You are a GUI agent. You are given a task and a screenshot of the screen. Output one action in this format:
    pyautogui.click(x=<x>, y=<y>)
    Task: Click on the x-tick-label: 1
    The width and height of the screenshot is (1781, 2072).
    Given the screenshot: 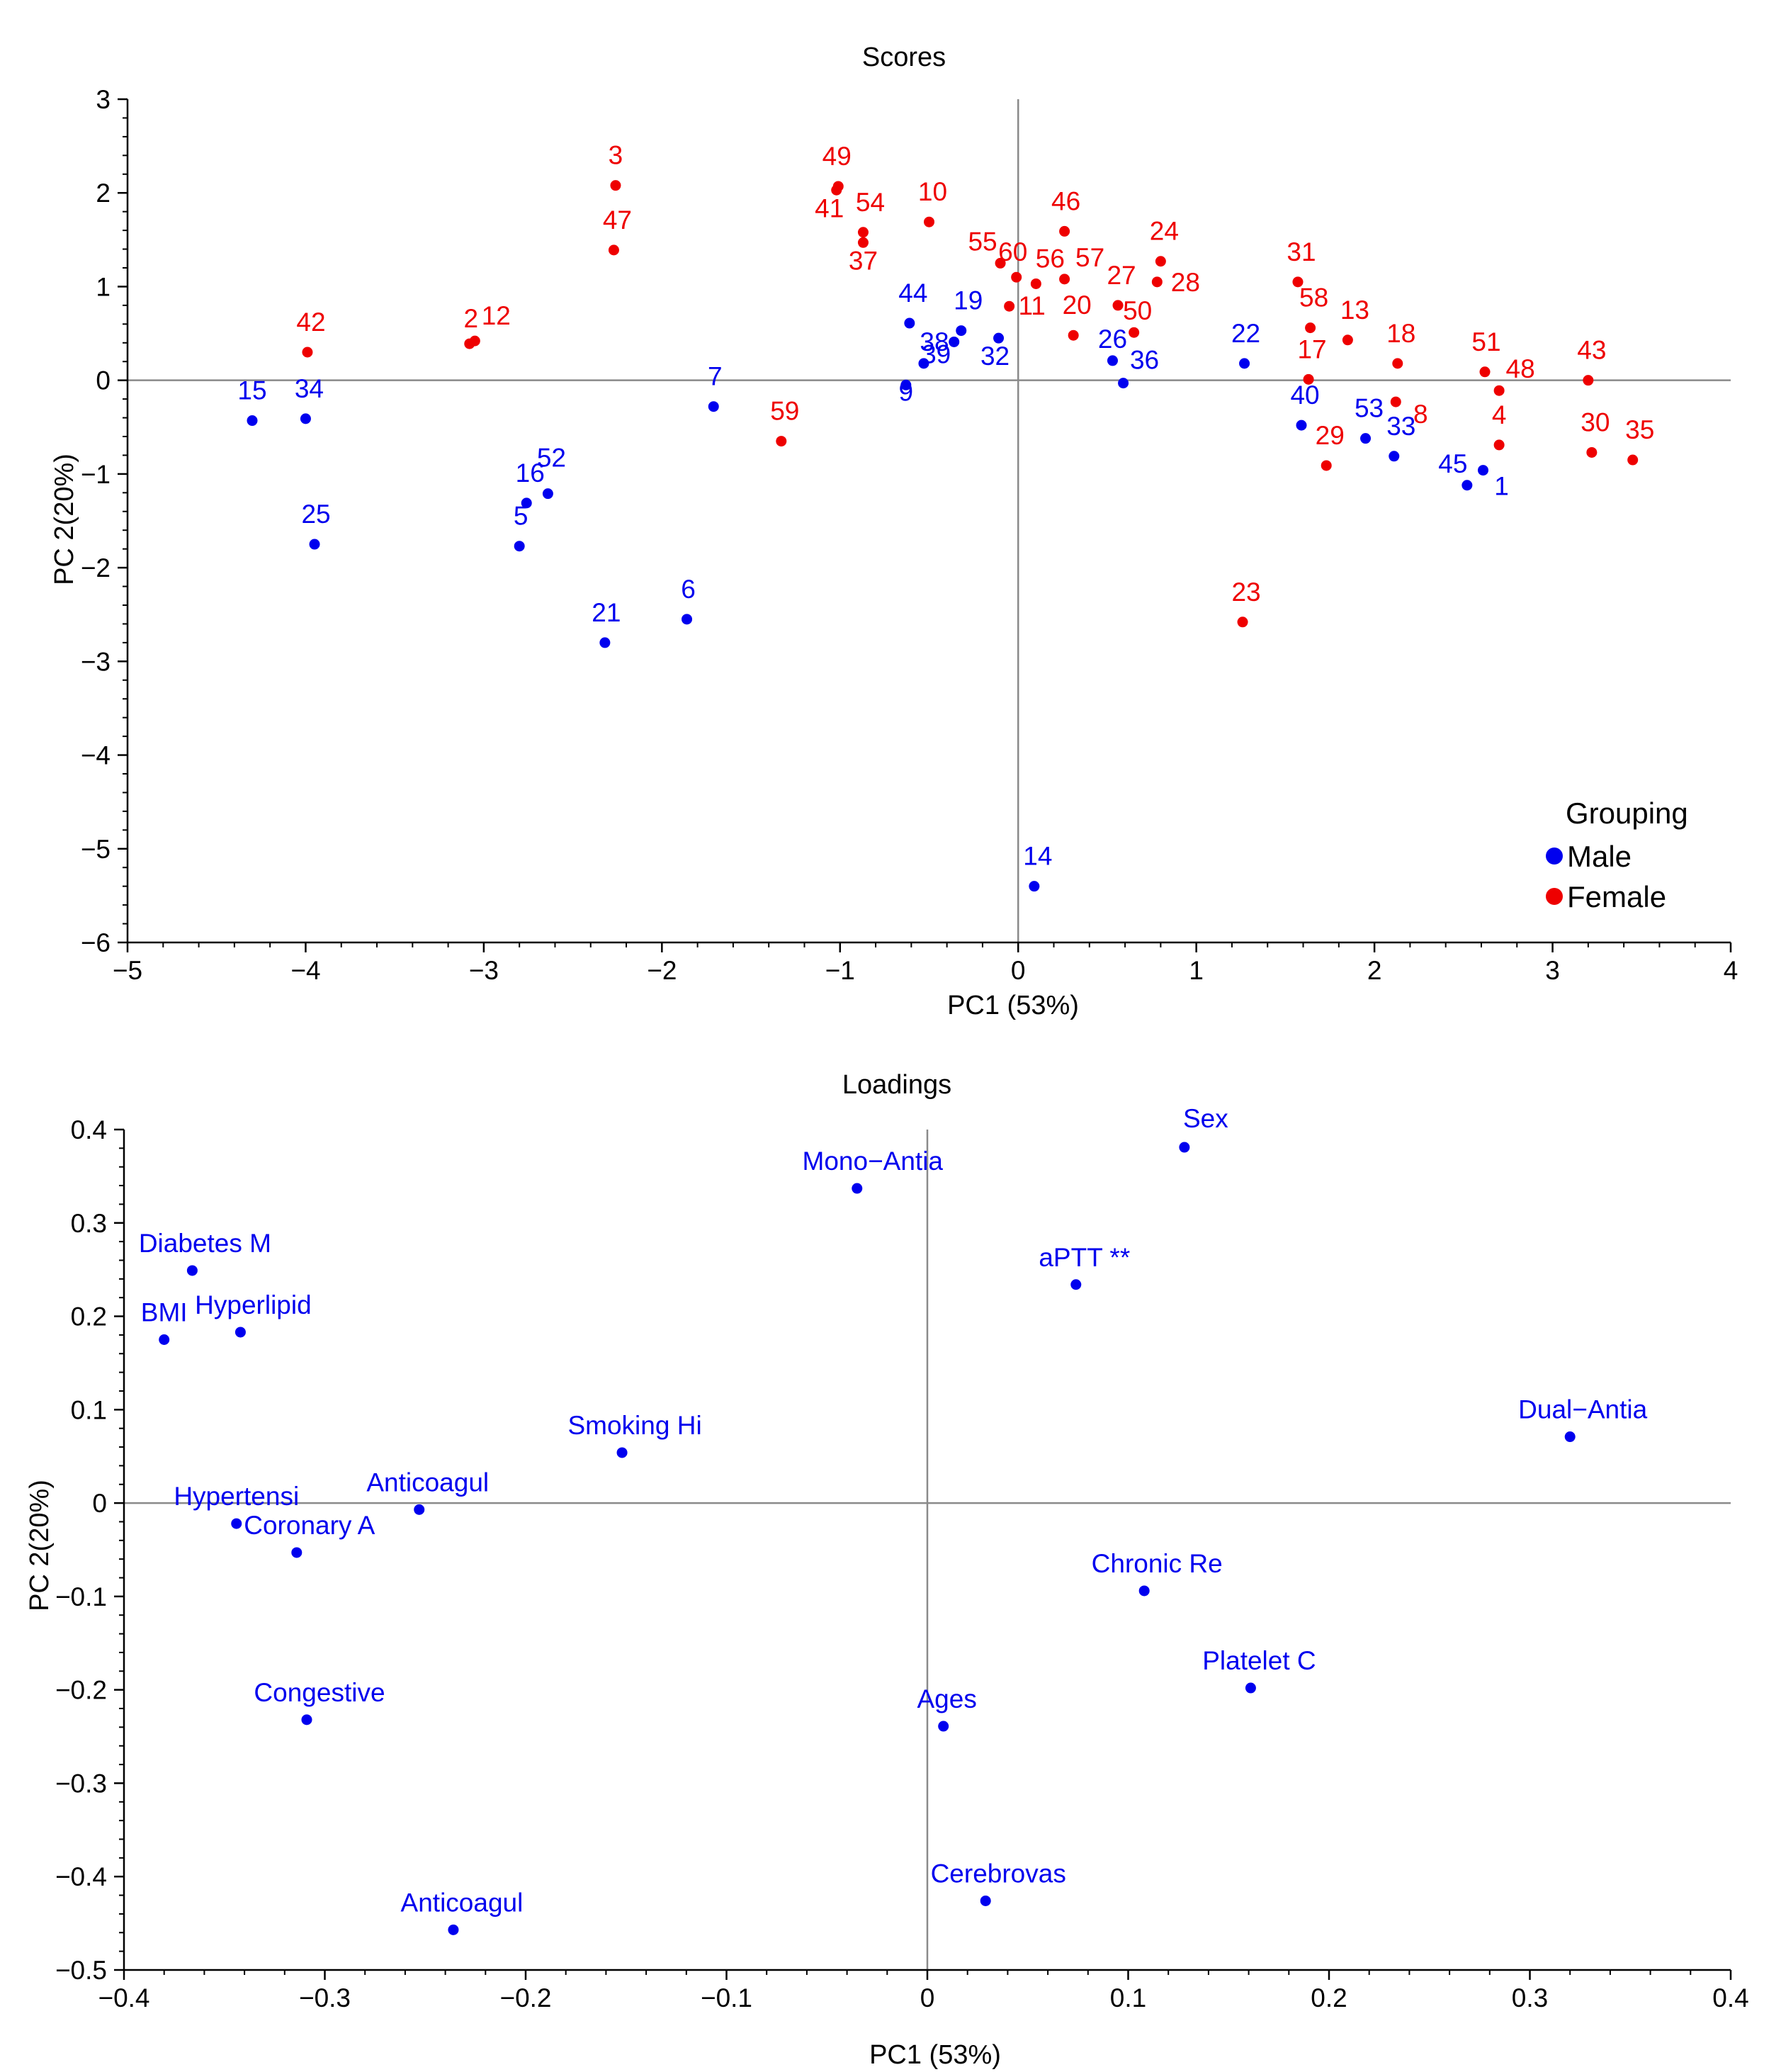 What is the action you would take?
    pyautogui.click(x=1196, y=970)
    